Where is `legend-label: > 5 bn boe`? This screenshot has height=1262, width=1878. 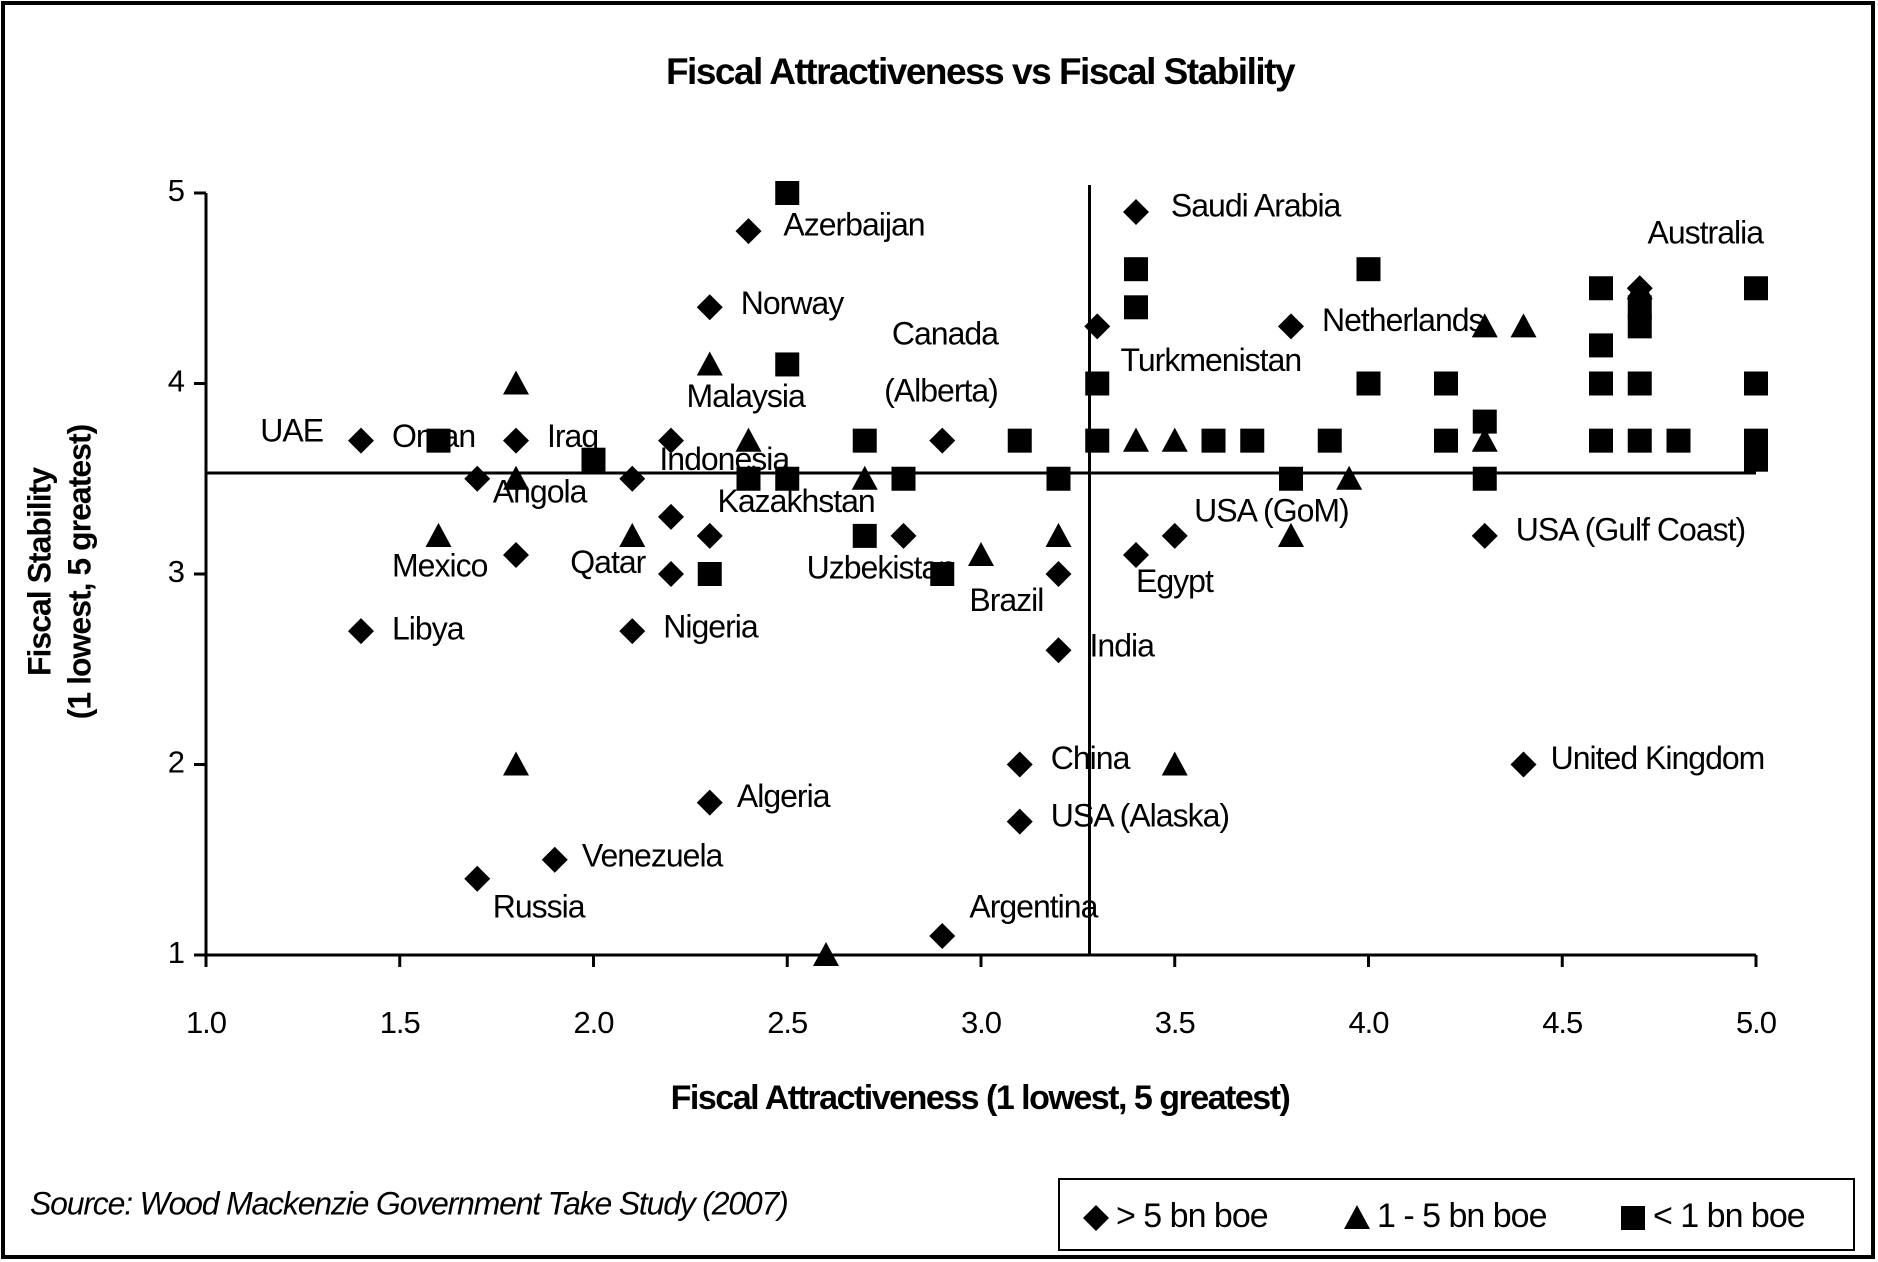
legend-label: > 5 bn boe is located at coordinates (1192, 1216).